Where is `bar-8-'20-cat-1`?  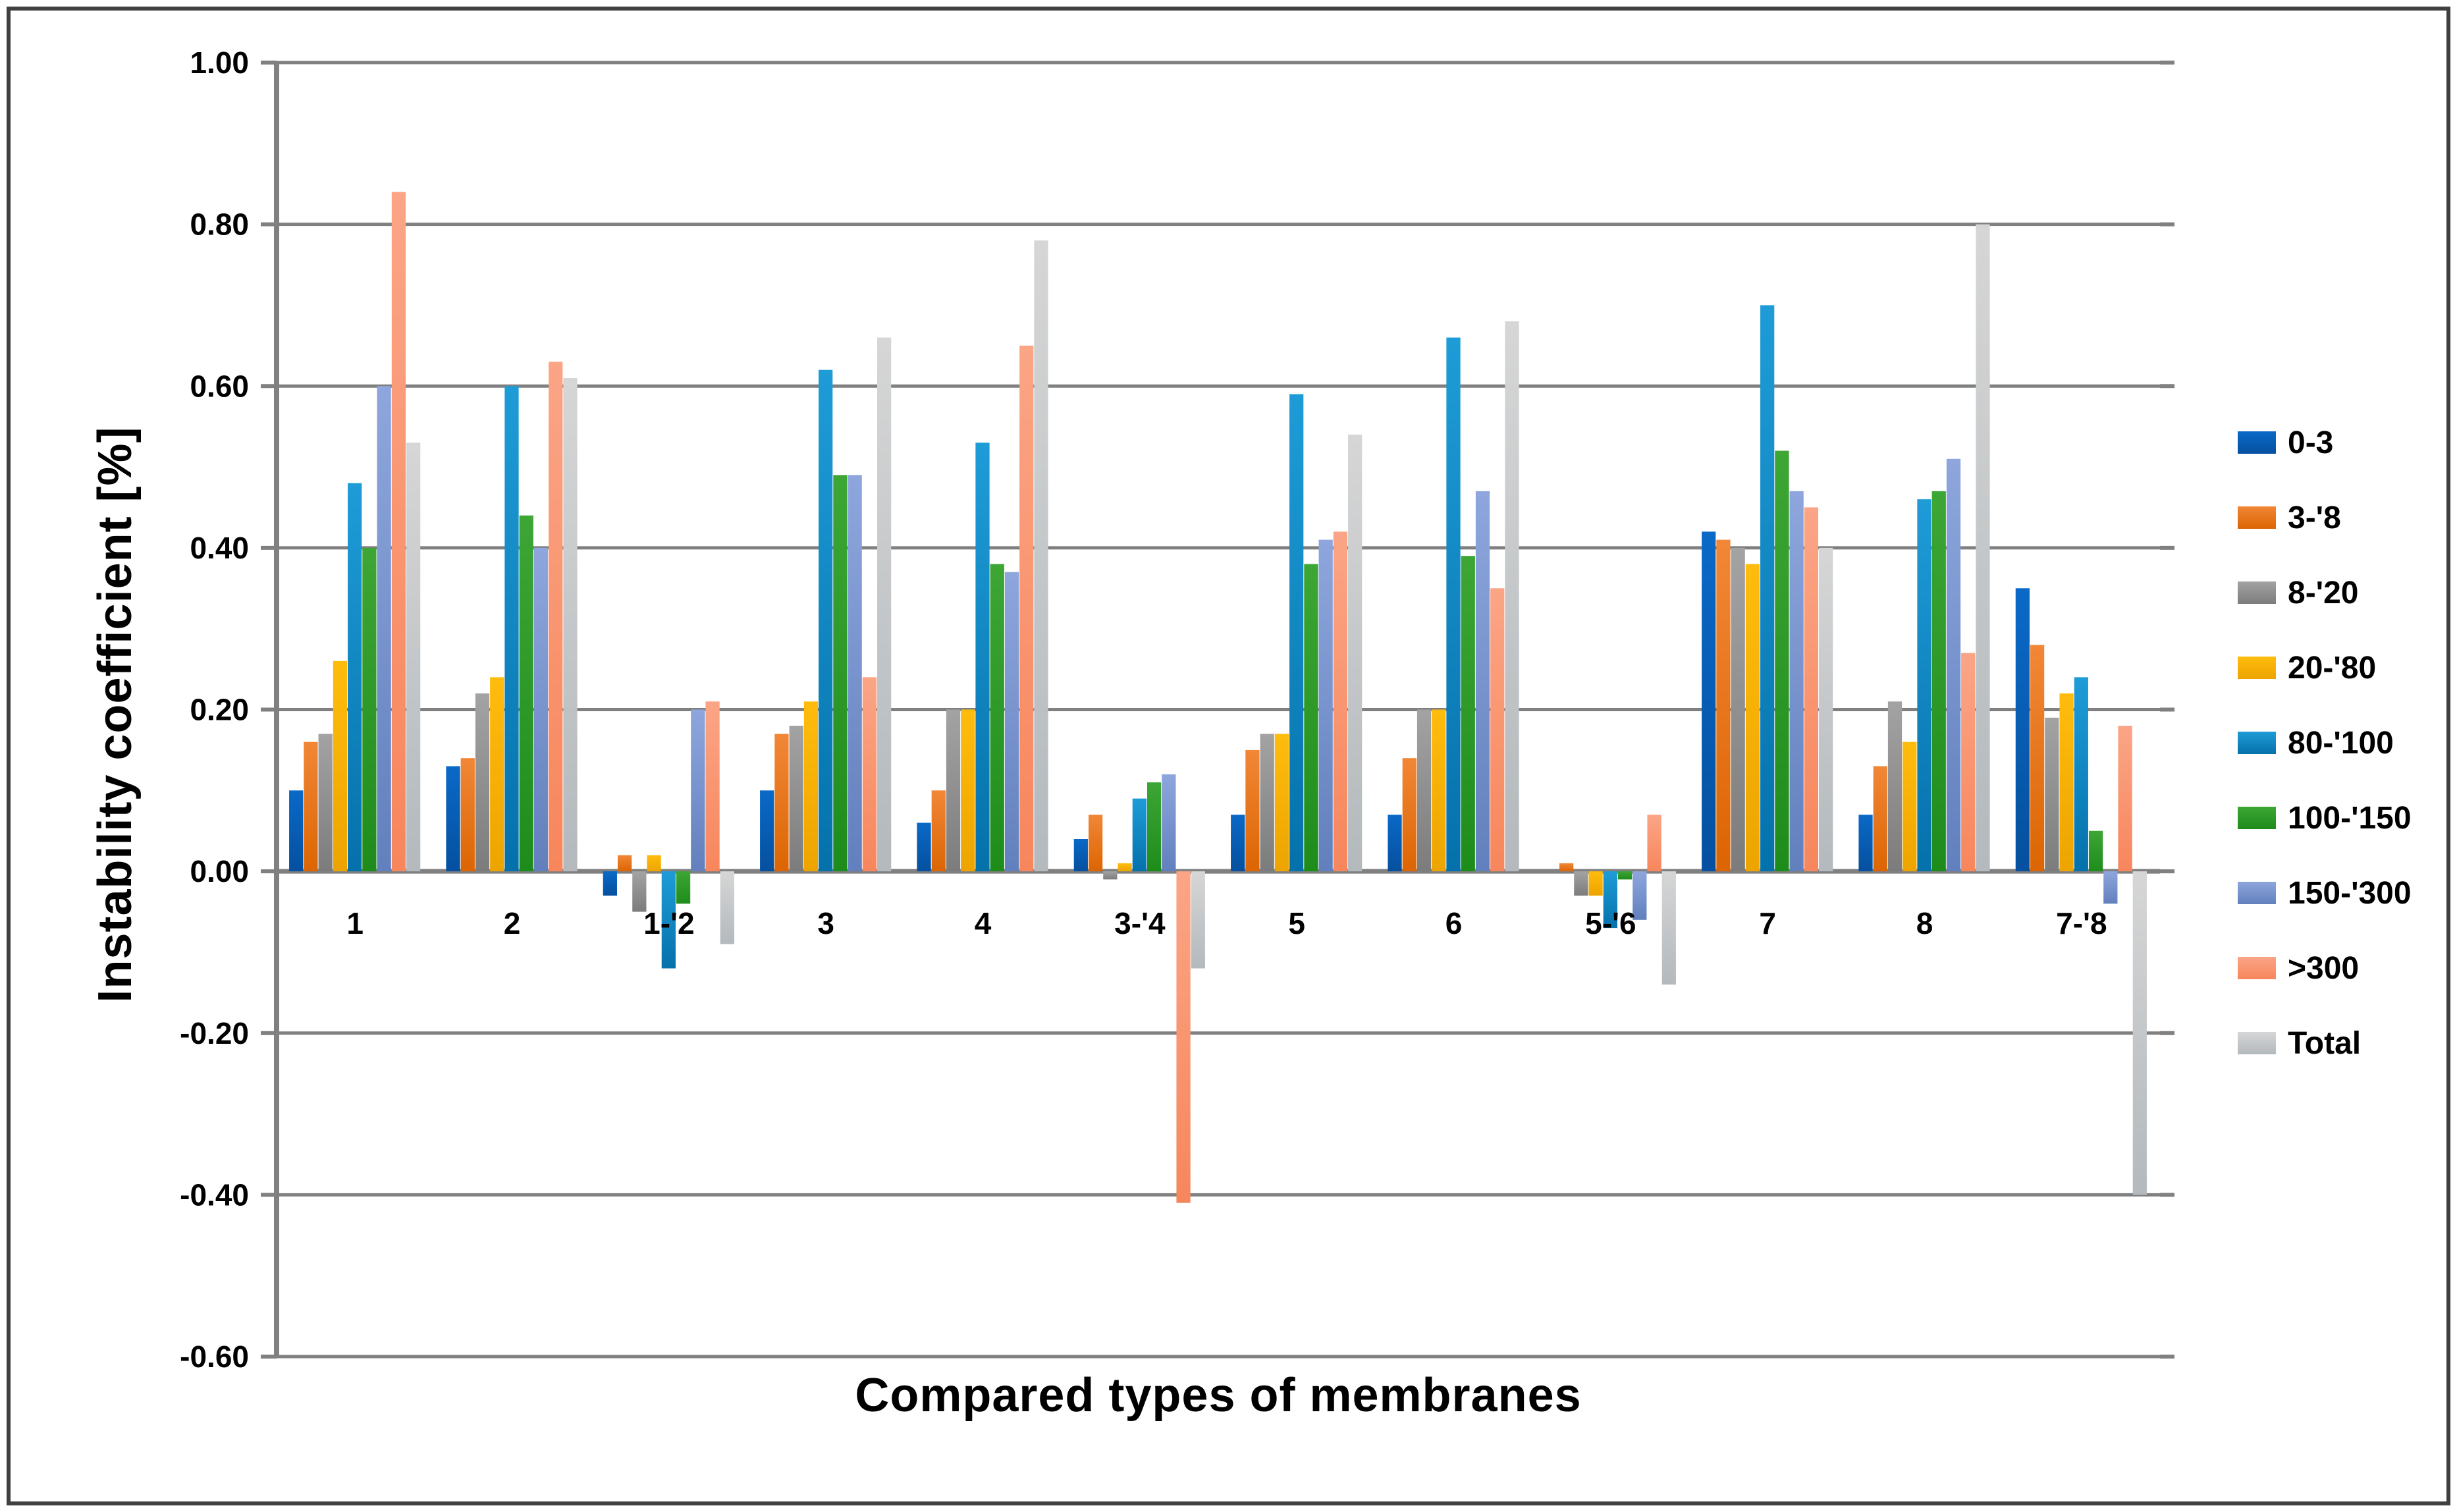
bar-8-'20-cat-1 is located at coordinates (326, 803).